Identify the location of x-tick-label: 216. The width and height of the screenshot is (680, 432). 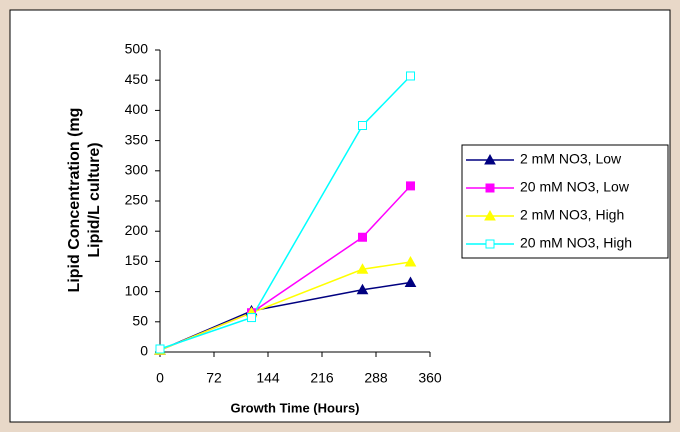
(322, 378).